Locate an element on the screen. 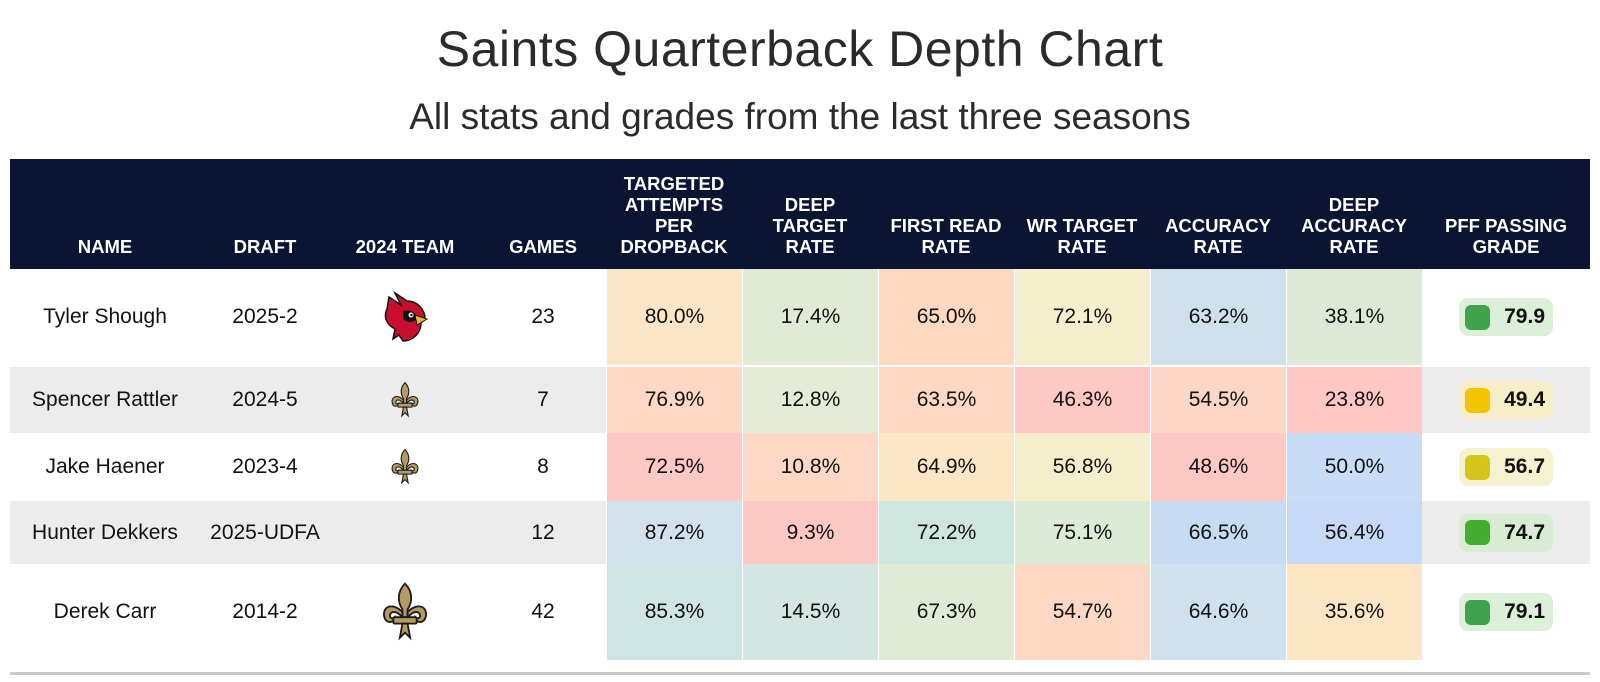 The height and width of the screenshot is (682, 1600). draft-cell: 2025-2 is located at coordinates (265, 316).